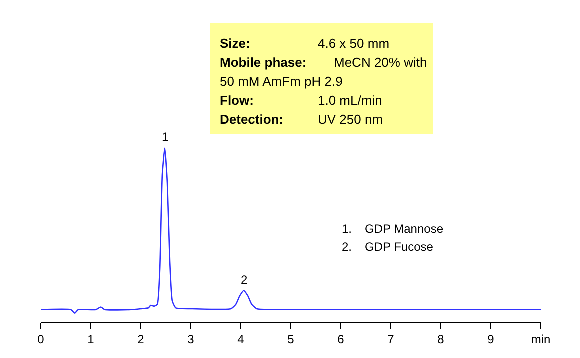 Image resolution: width=580 pixels, height=358 pixels. Describe the element at coordinates (391, 339) in the screenshot. I see `x-tick-label: 7` at that location.